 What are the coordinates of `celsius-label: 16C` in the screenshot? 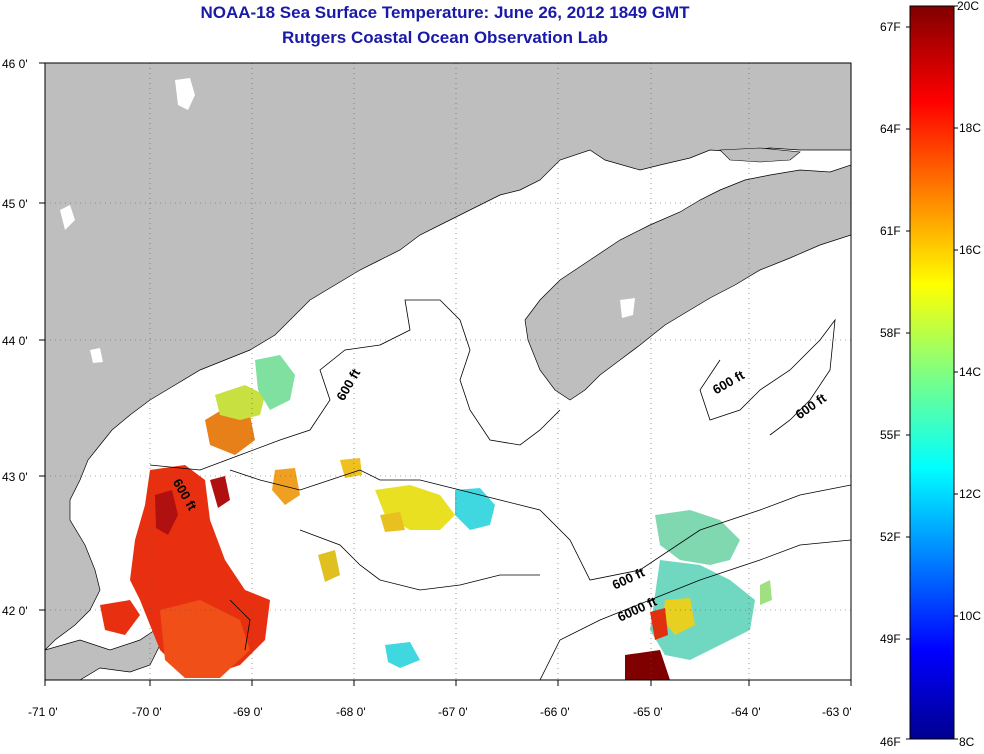 It's located at (970, 250).